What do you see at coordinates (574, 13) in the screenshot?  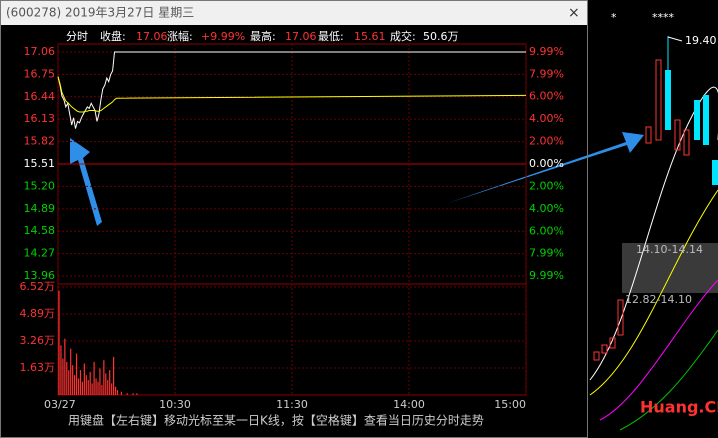 I see `close-button: ×` at bounding box center [574, 13].